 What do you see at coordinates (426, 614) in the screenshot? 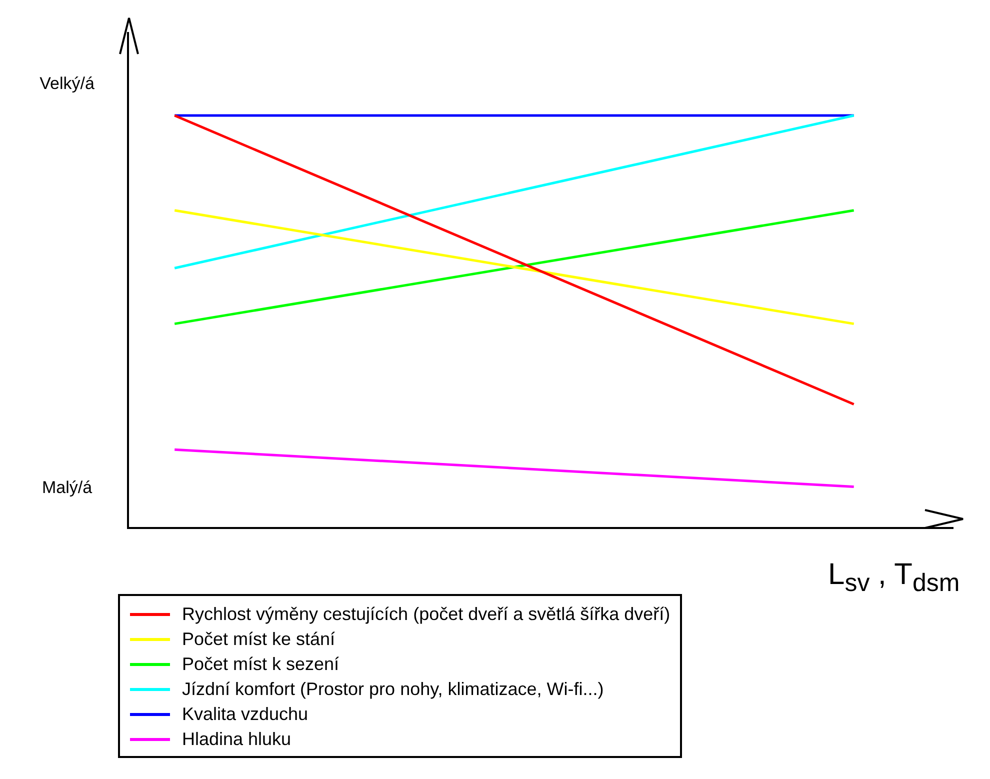
I see `legend-label: Rychlost výměny cestujících (počet dveří a světlá šířka dveří)` at bounding box center [426, 614].